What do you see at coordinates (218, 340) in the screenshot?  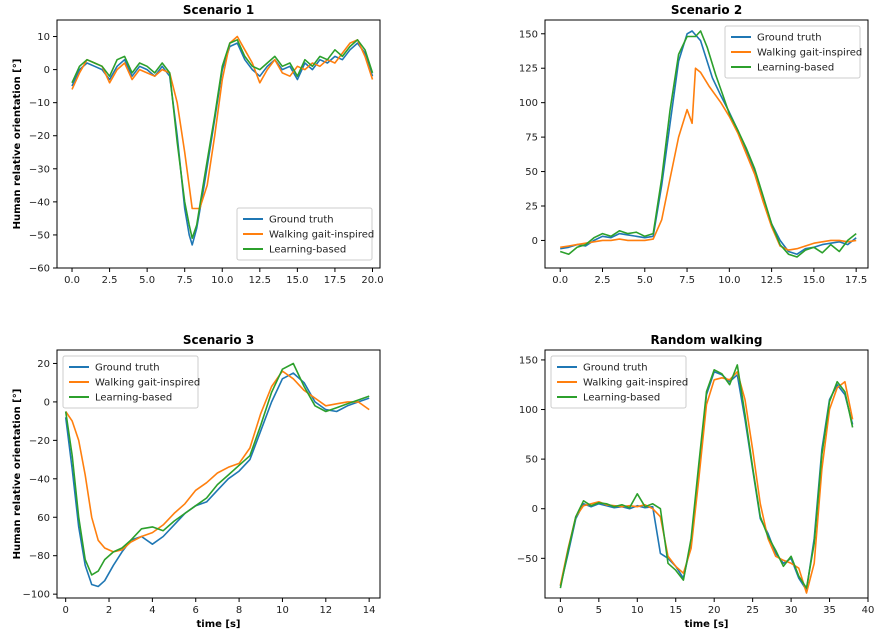 I see `chart-title: Scenario 3` at bounding box center [218, 340].